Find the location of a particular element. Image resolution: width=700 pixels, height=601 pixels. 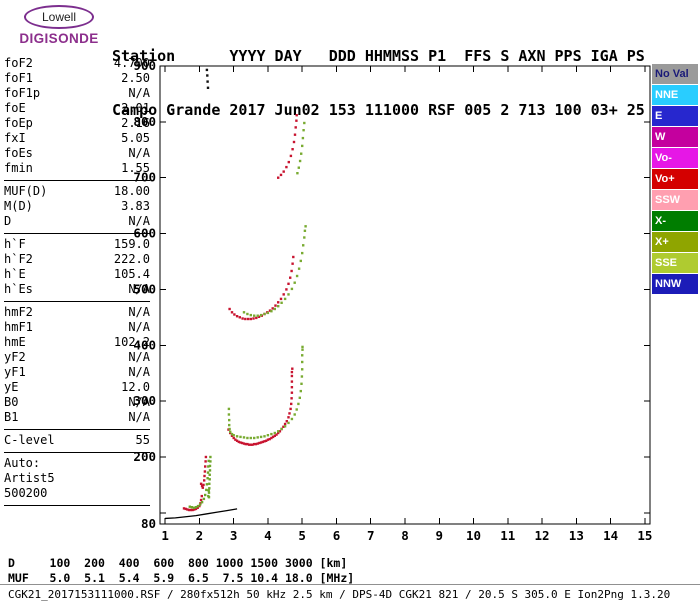

param-row-hmf2: hmF2 N/A is located at coordinates (77, 312).